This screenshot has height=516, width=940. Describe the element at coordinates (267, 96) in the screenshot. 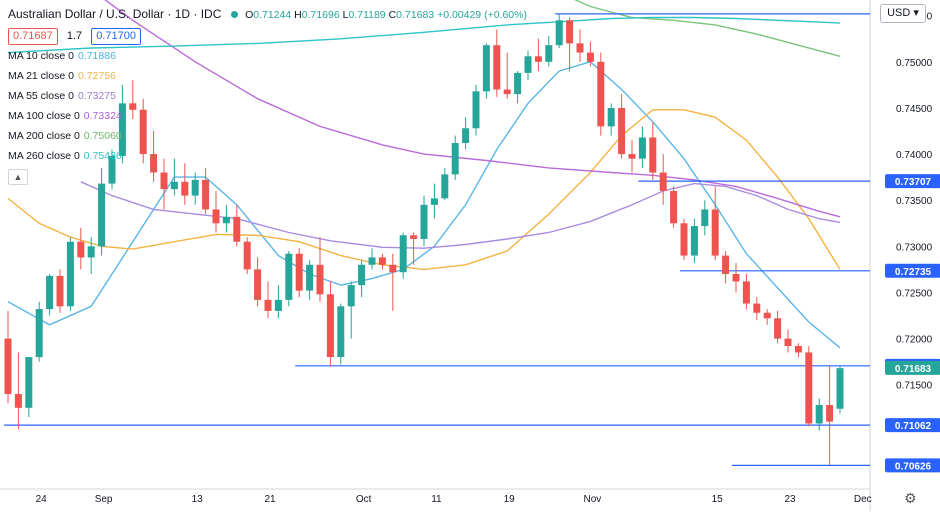

I see `indicator-row: MA 55 close 0 0.73275` at that location.